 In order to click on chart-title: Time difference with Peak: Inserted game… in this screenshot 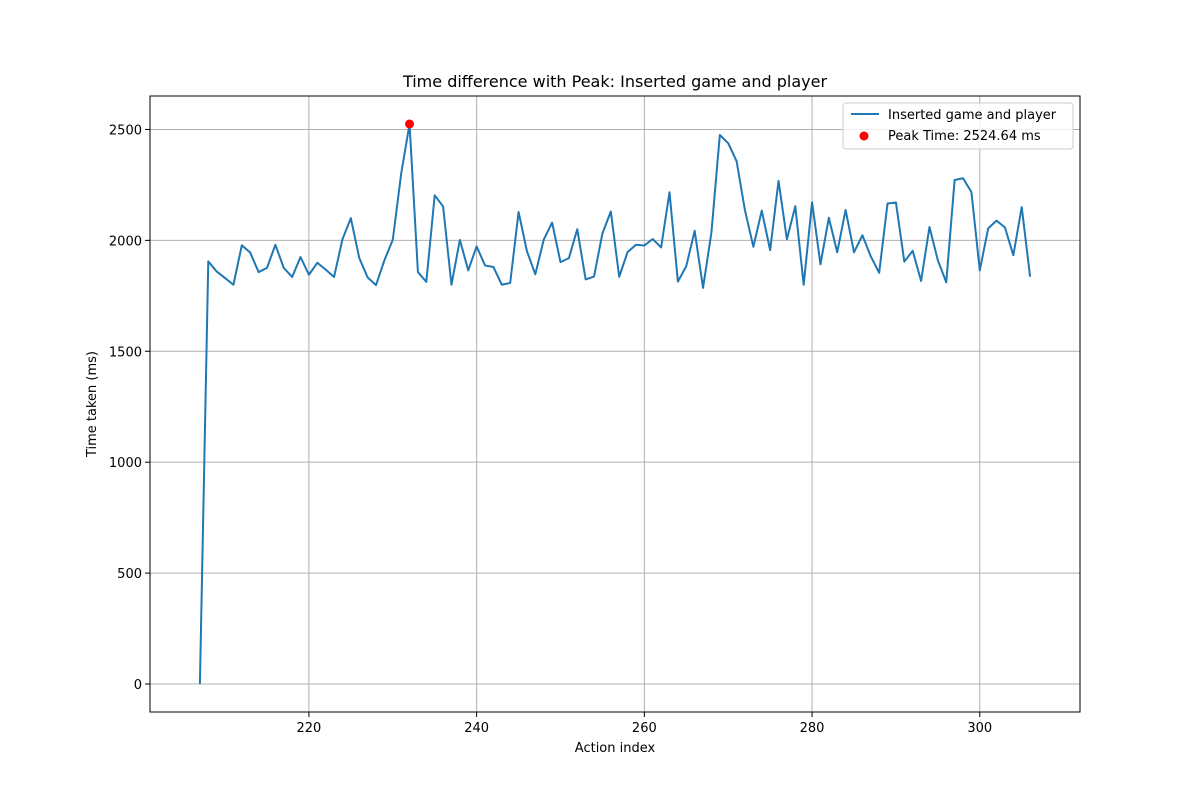, I will do `click(615, 81)`.